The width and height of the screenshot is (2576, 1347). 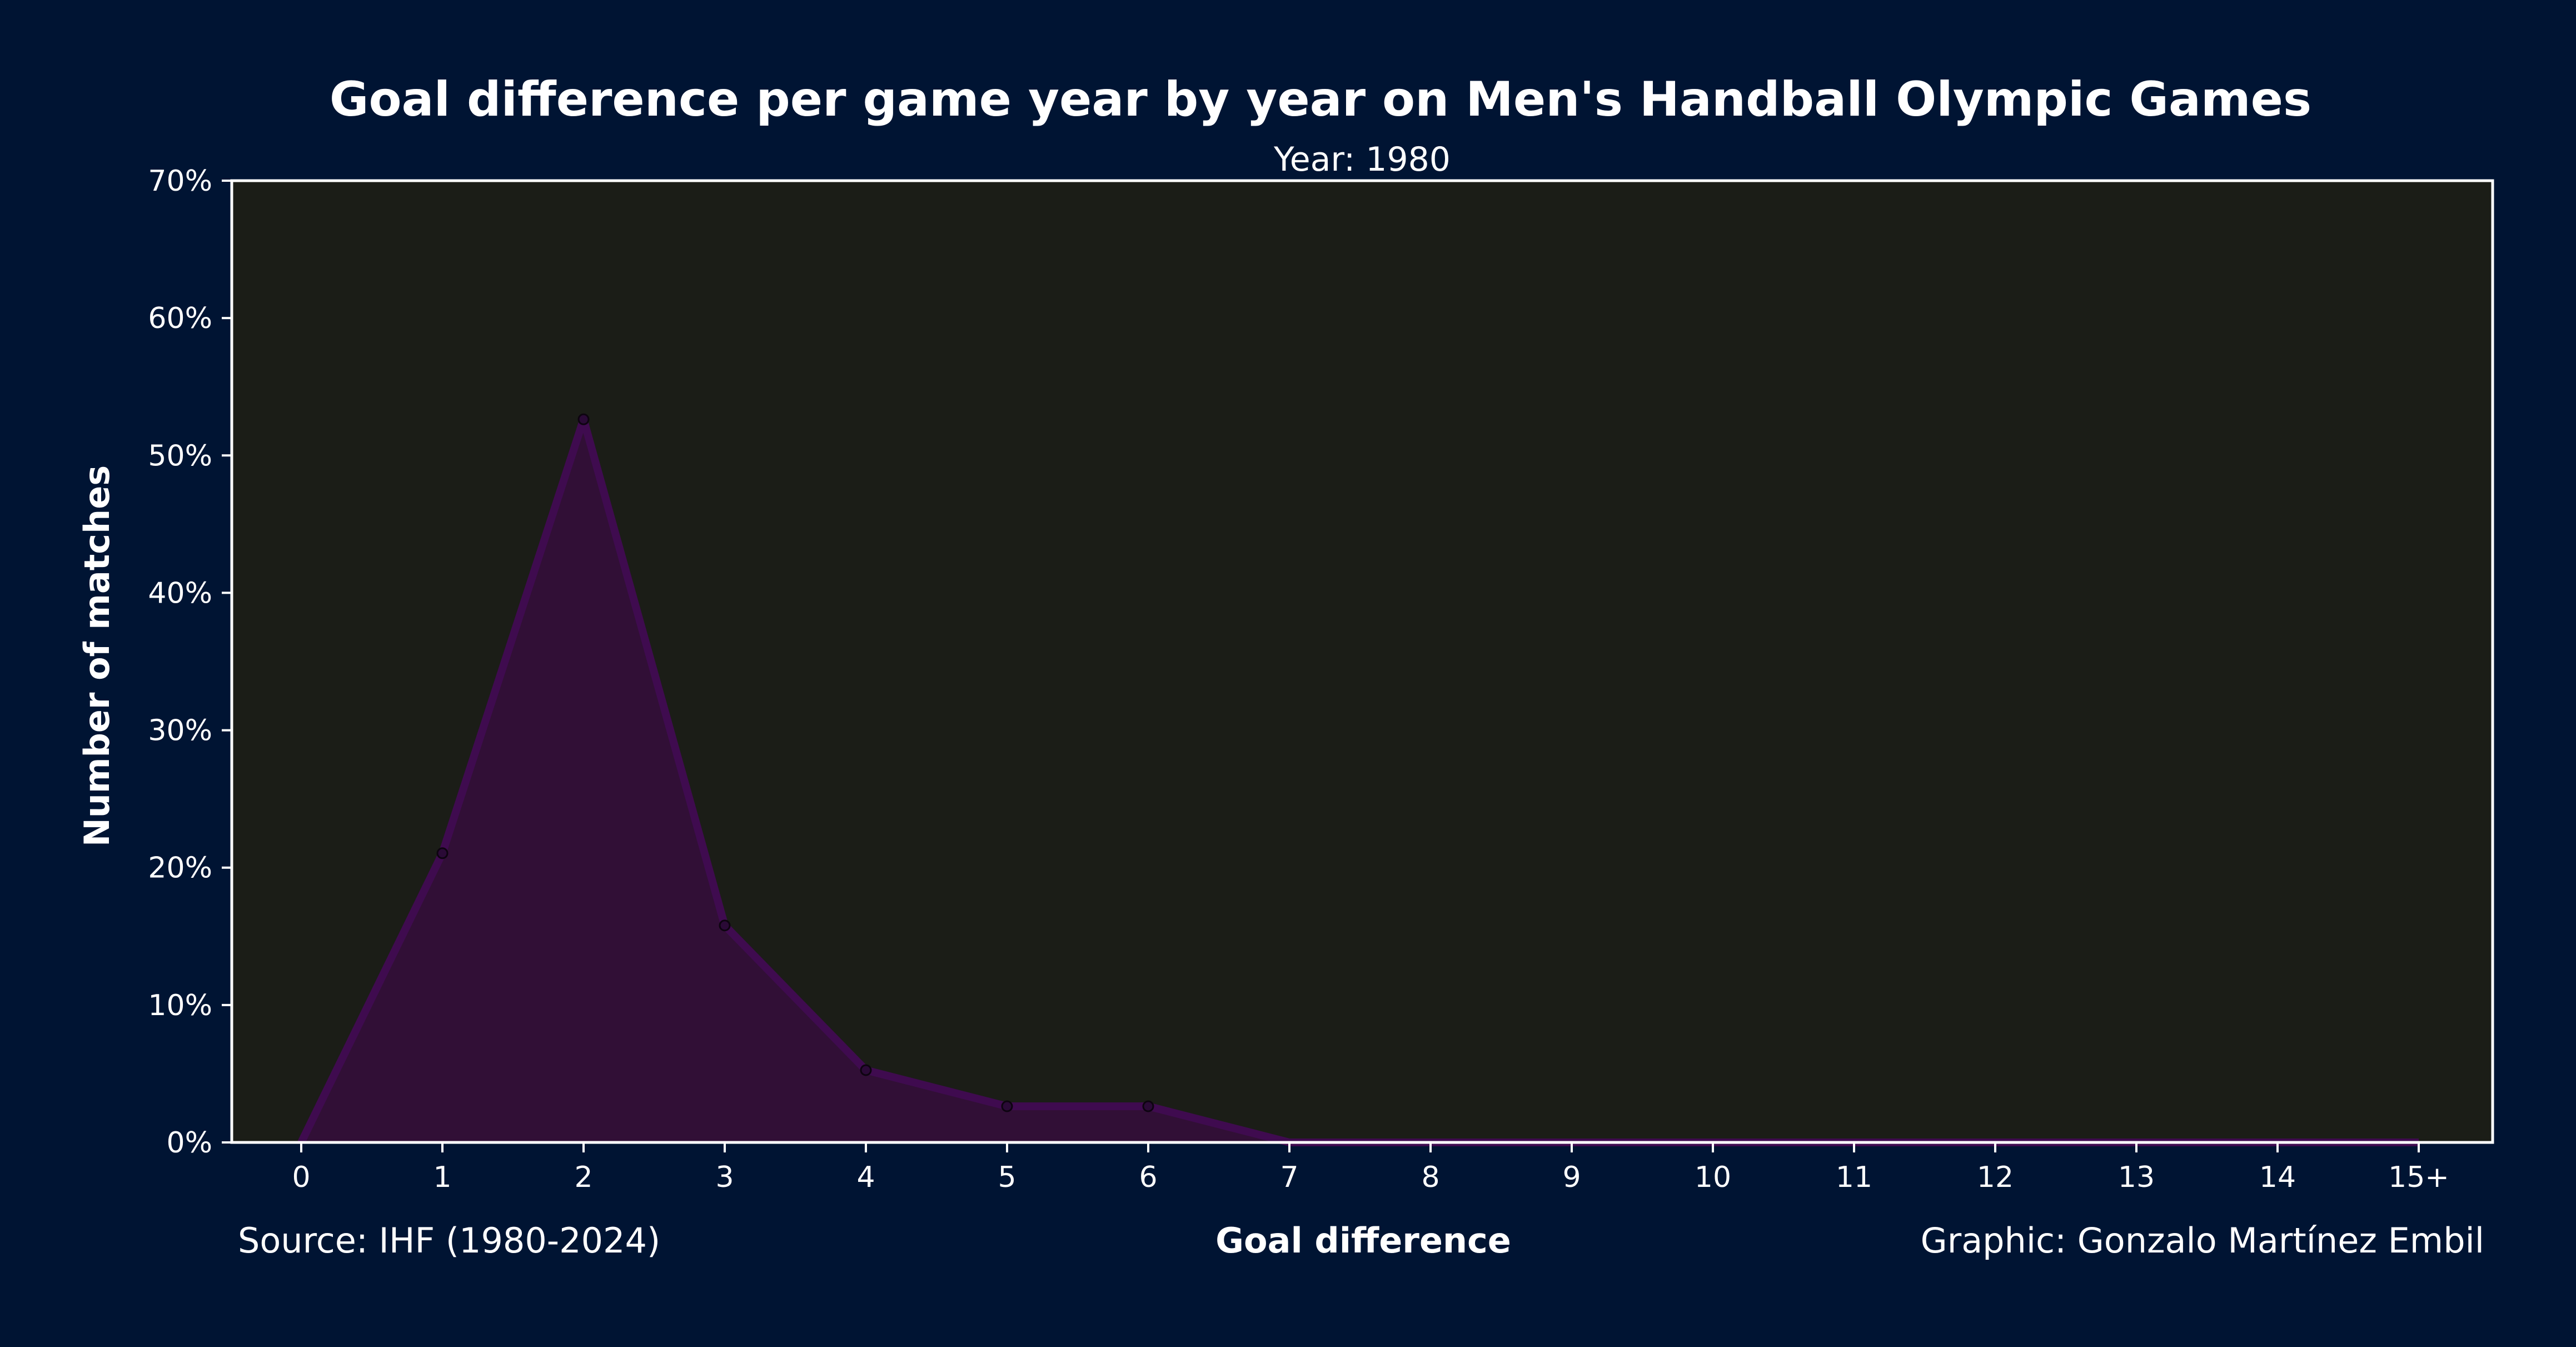 What do you see at coordinates (180, 593) in the screenshot?
I see `y-tick-label: 40%` at bounding box center [180, 593].